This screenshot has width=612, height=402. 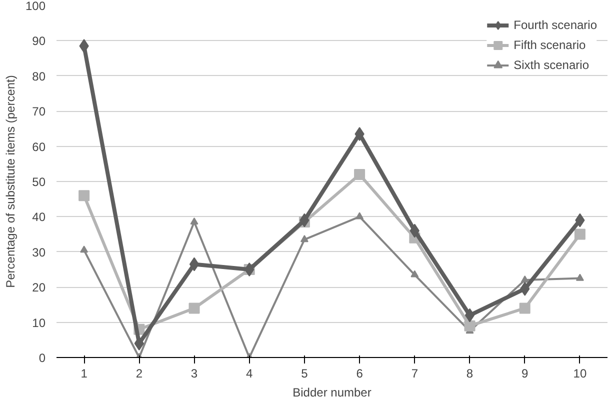 What do you see at coordinates (39, 287) in the screenshot?
I see `y-tick-label: 20` at bounding box center [39, 287].